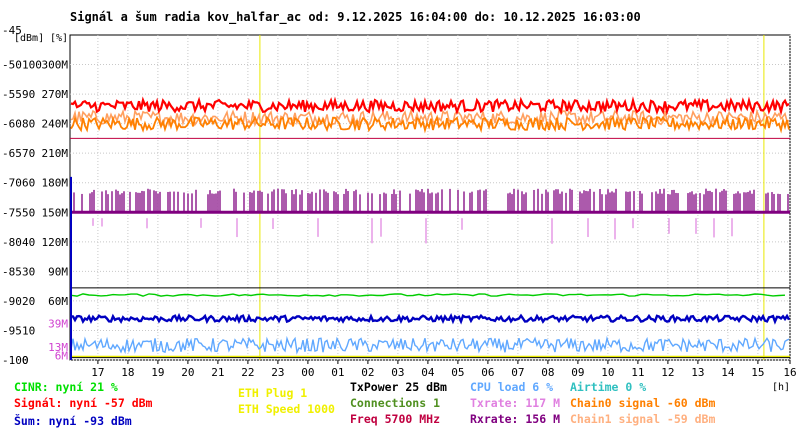 This screenshot has height=430, width=800. Describe the element at coordinates (28, 124) in the screenshot. I see `y-tick-pct: 80` at that location.